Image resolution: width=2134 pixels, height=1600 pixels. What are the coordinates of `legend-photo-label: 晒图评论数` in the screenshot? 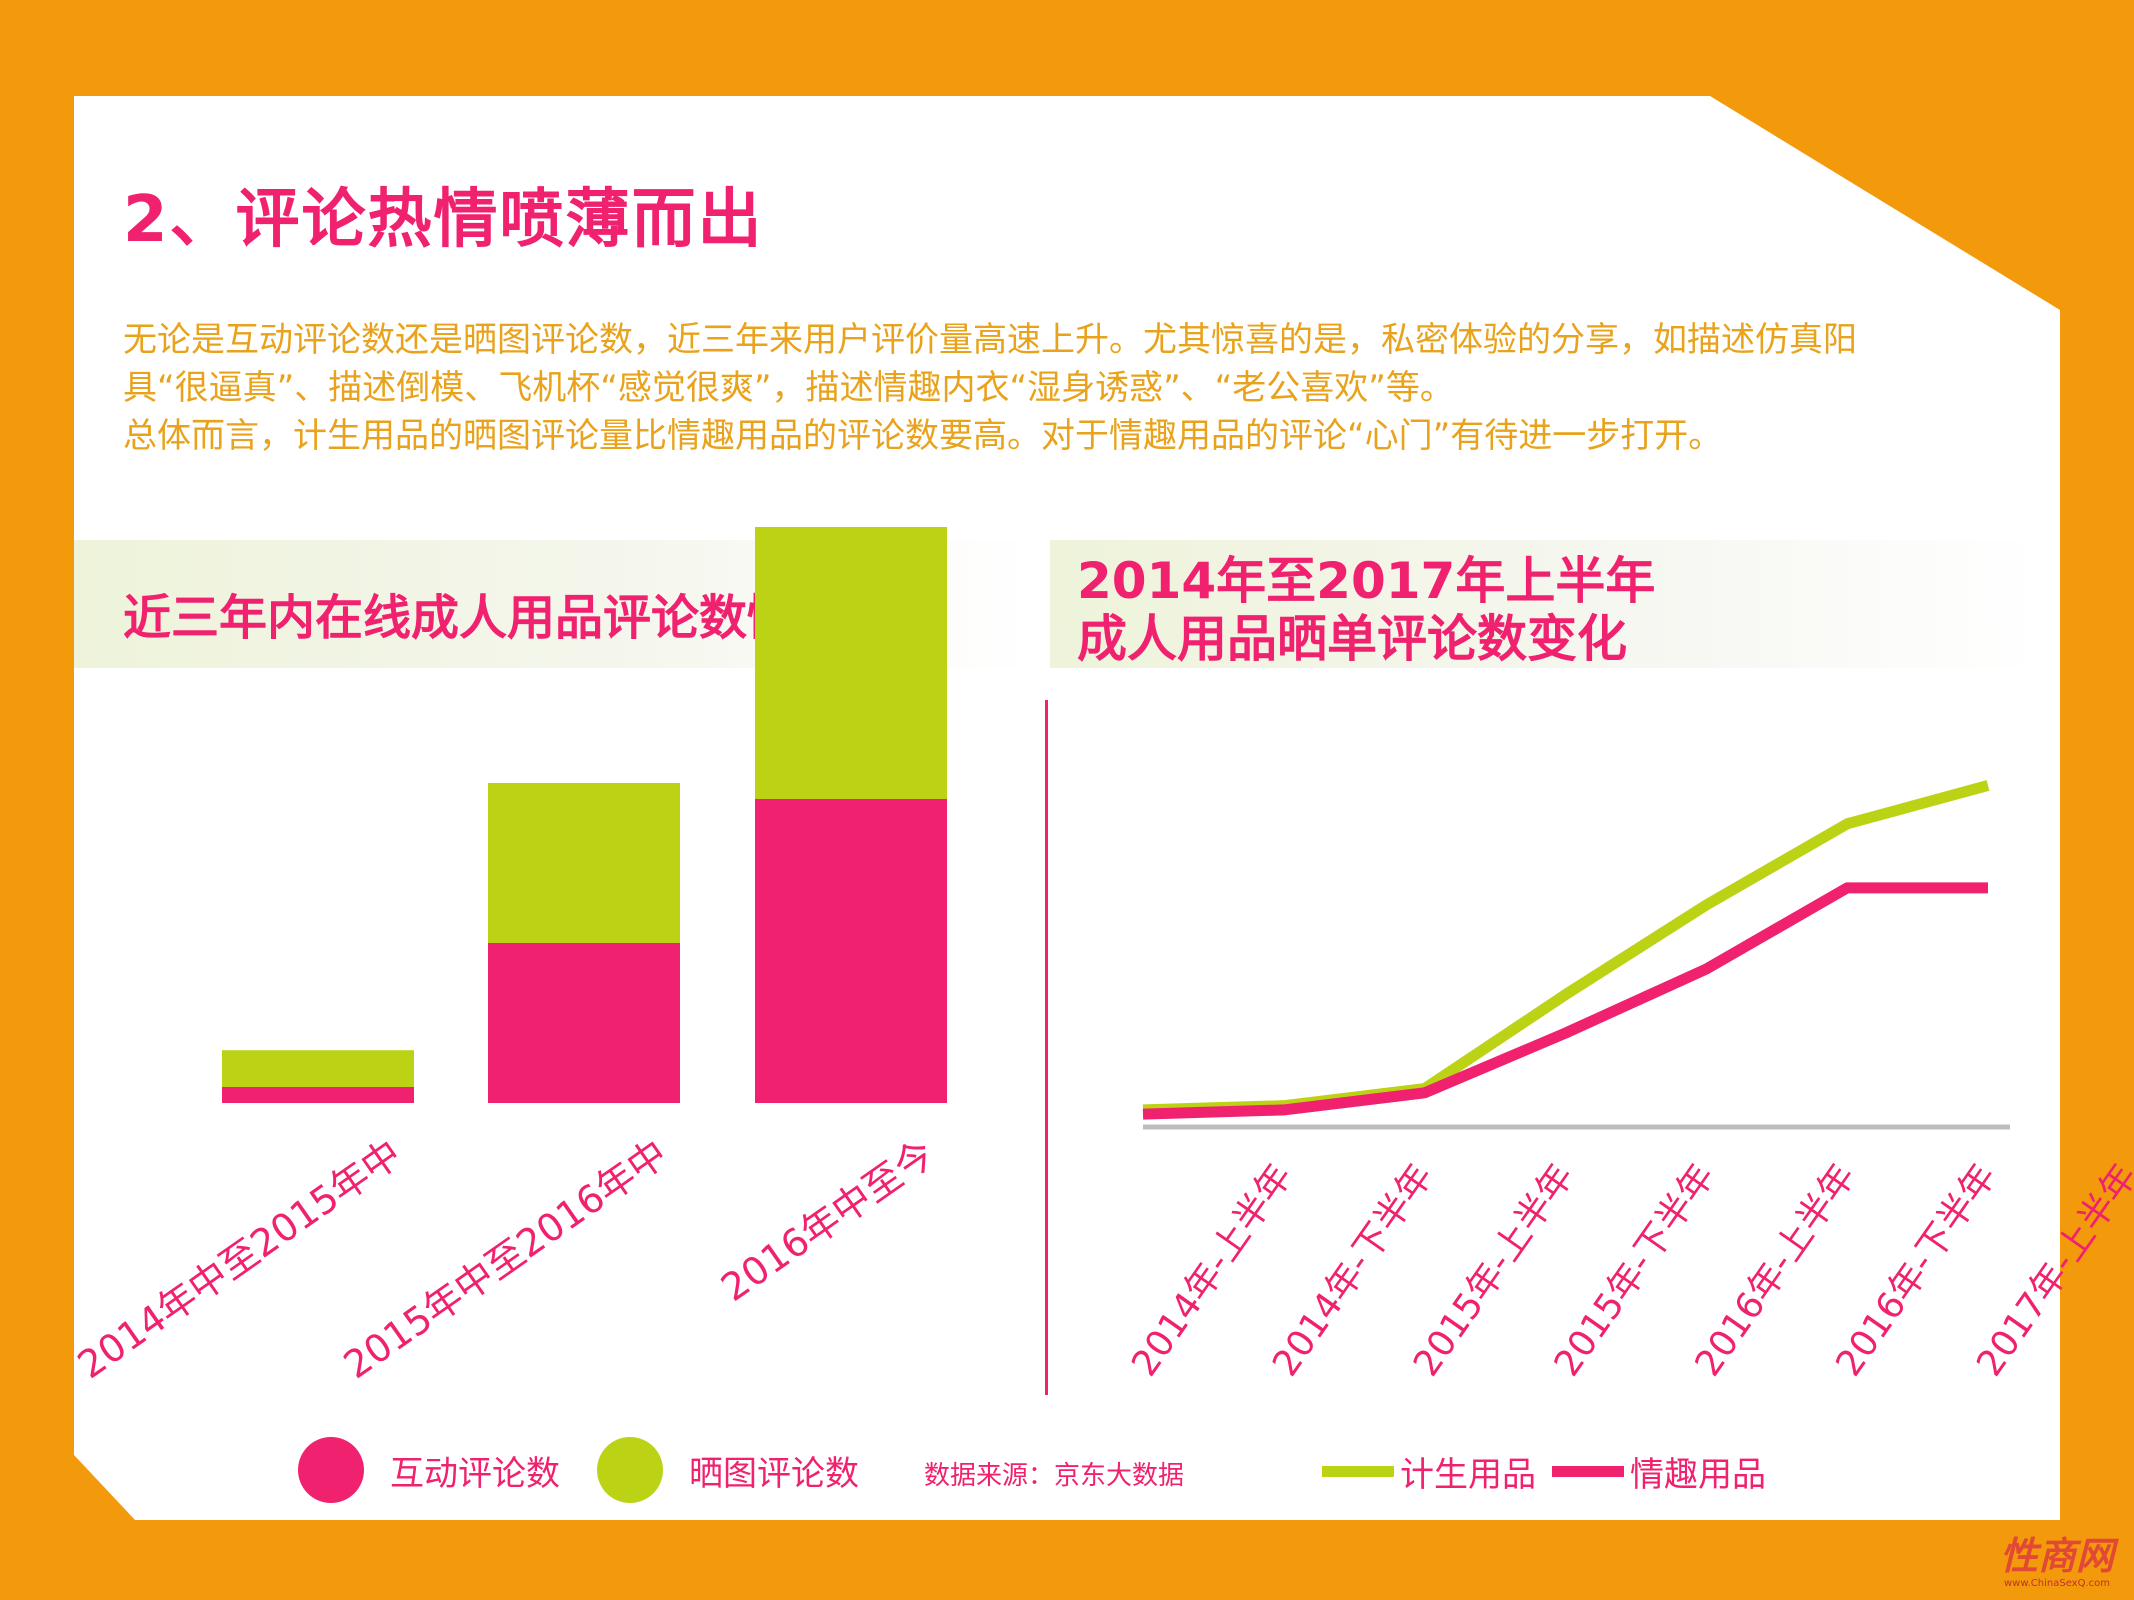 It's located at (774, 1473).